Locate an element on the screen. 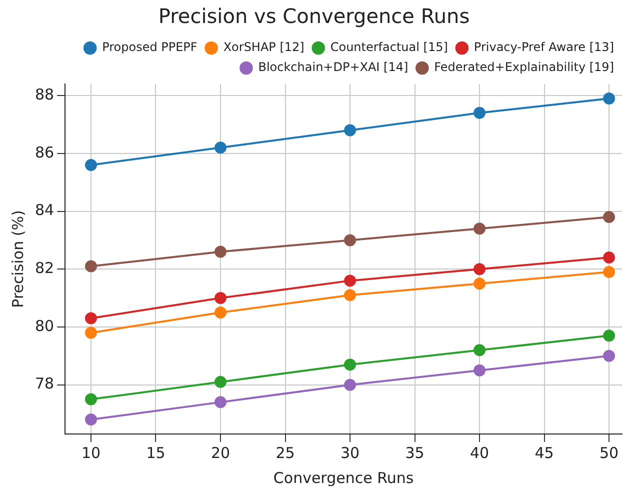 This screenshot has width=636, height=496. x-tick-label: 45 is located at coordinates (544, 453).